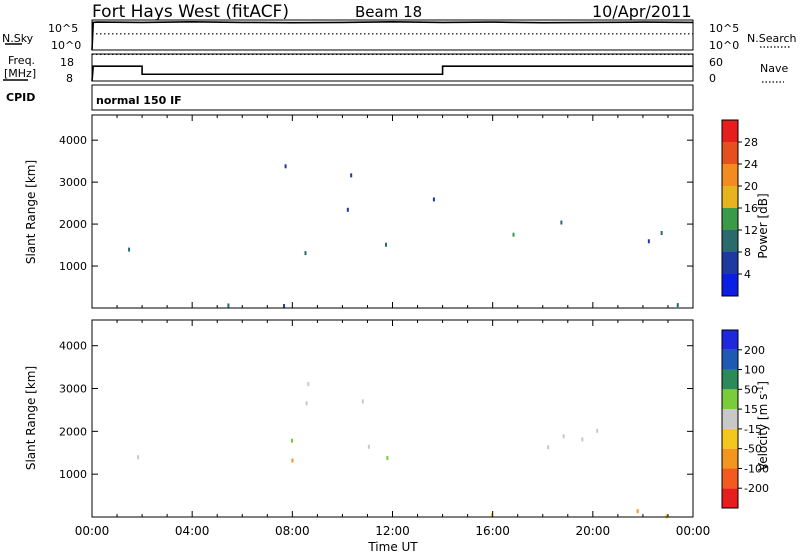 This screenshot has height=558, width=800. I want to click on nsky-traces, so click(392, 35).